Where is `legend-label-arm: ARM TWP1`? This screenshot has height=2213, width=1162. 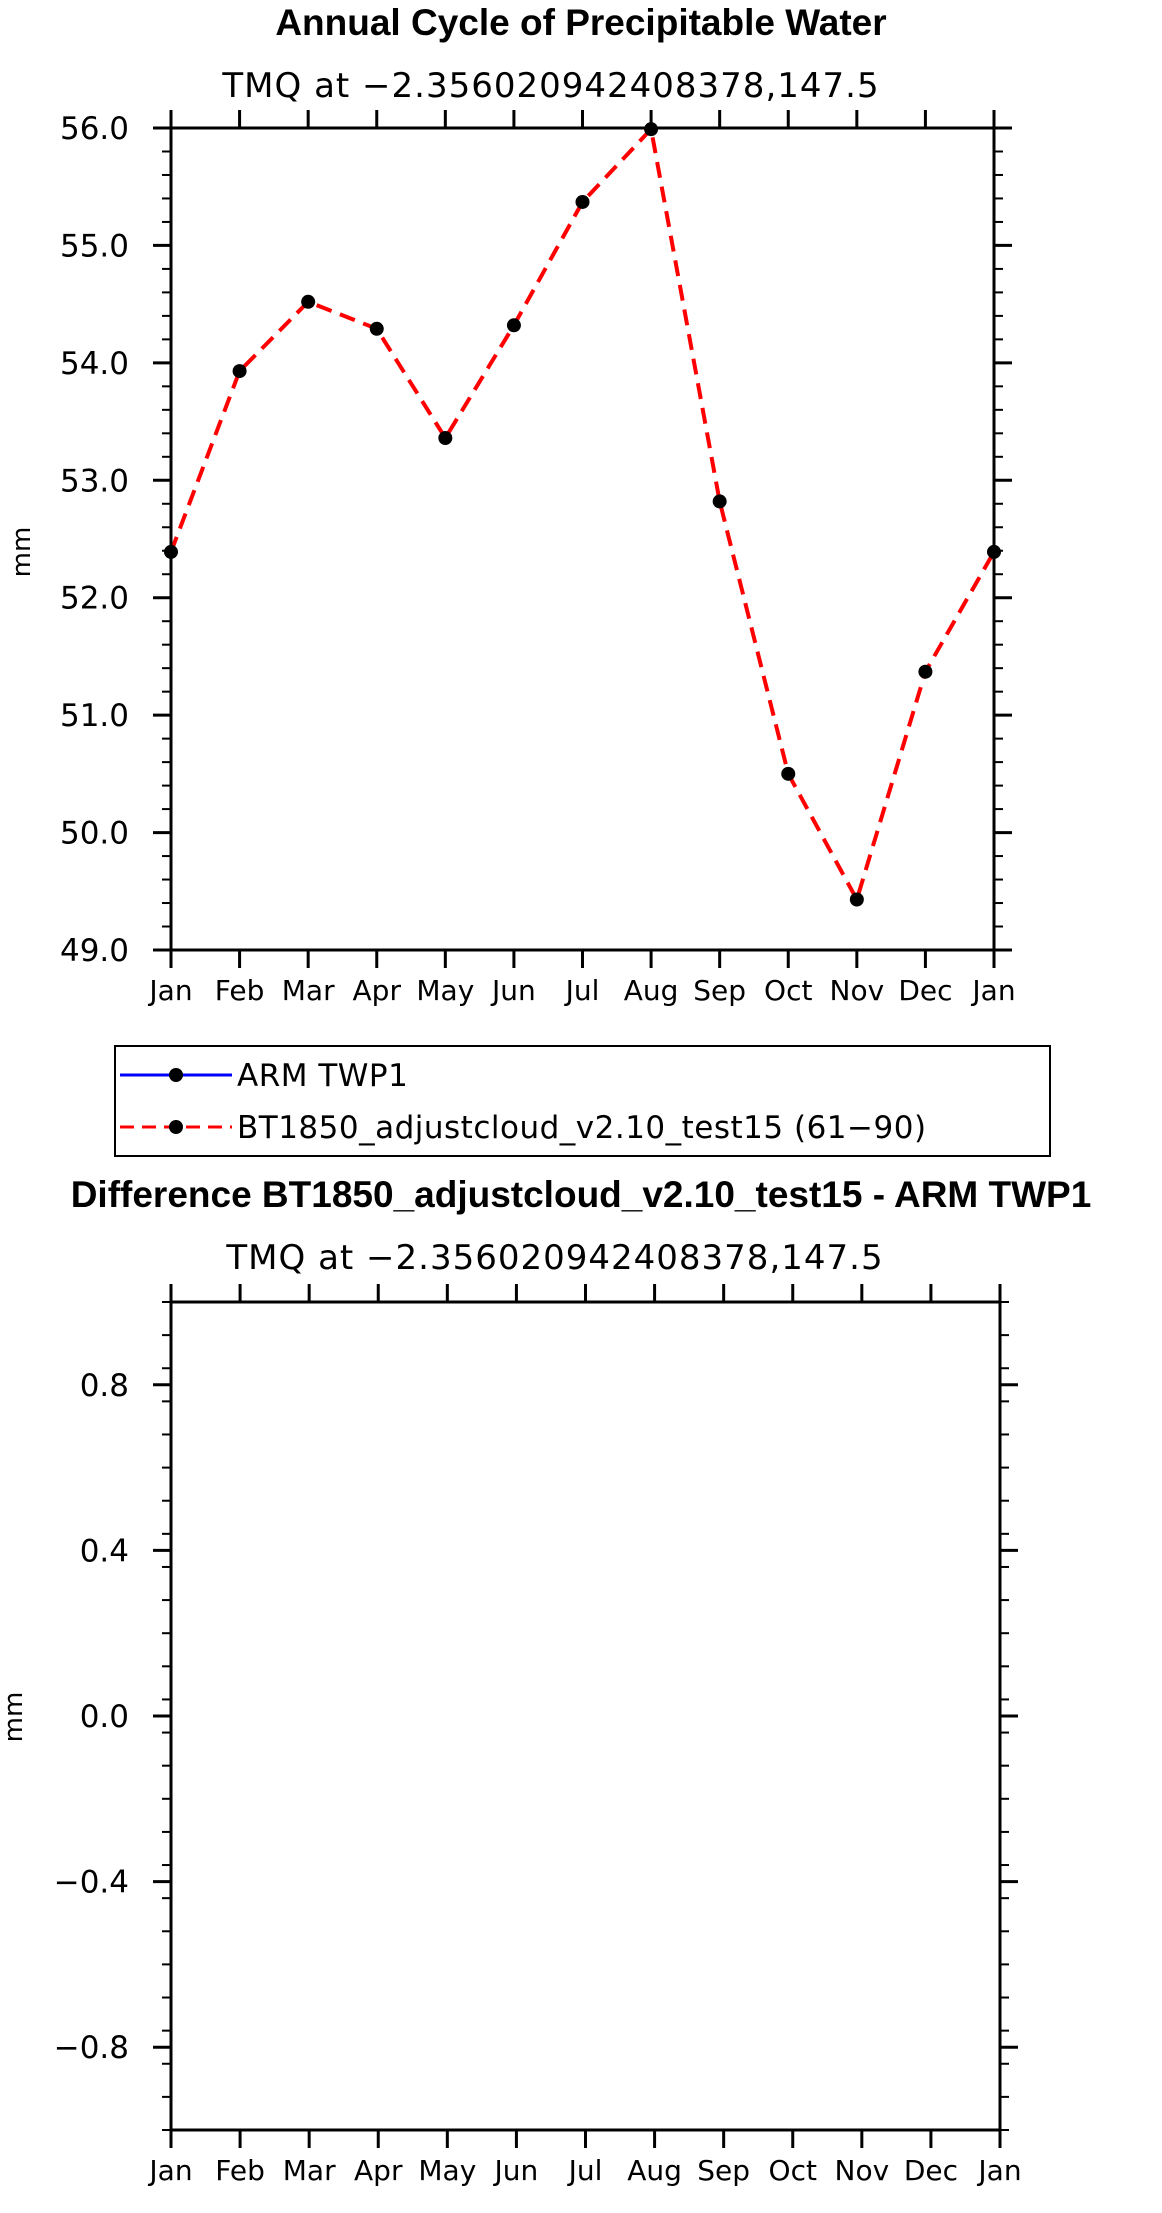
legend-label-arm: ARM TWP1 is located at coordinates (322, 1076).